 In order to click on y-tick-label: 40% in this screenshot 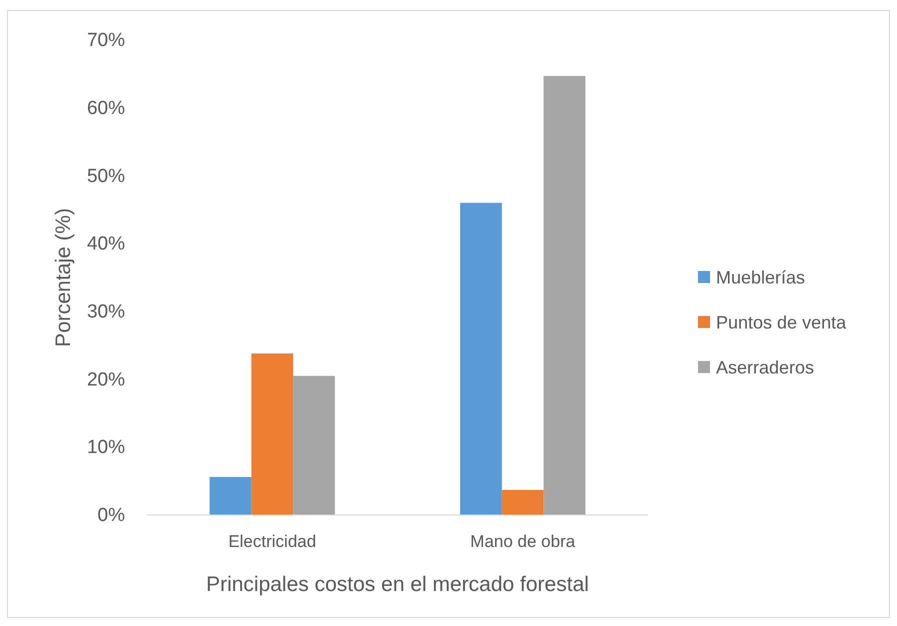, I will do `click(106, 244)`.